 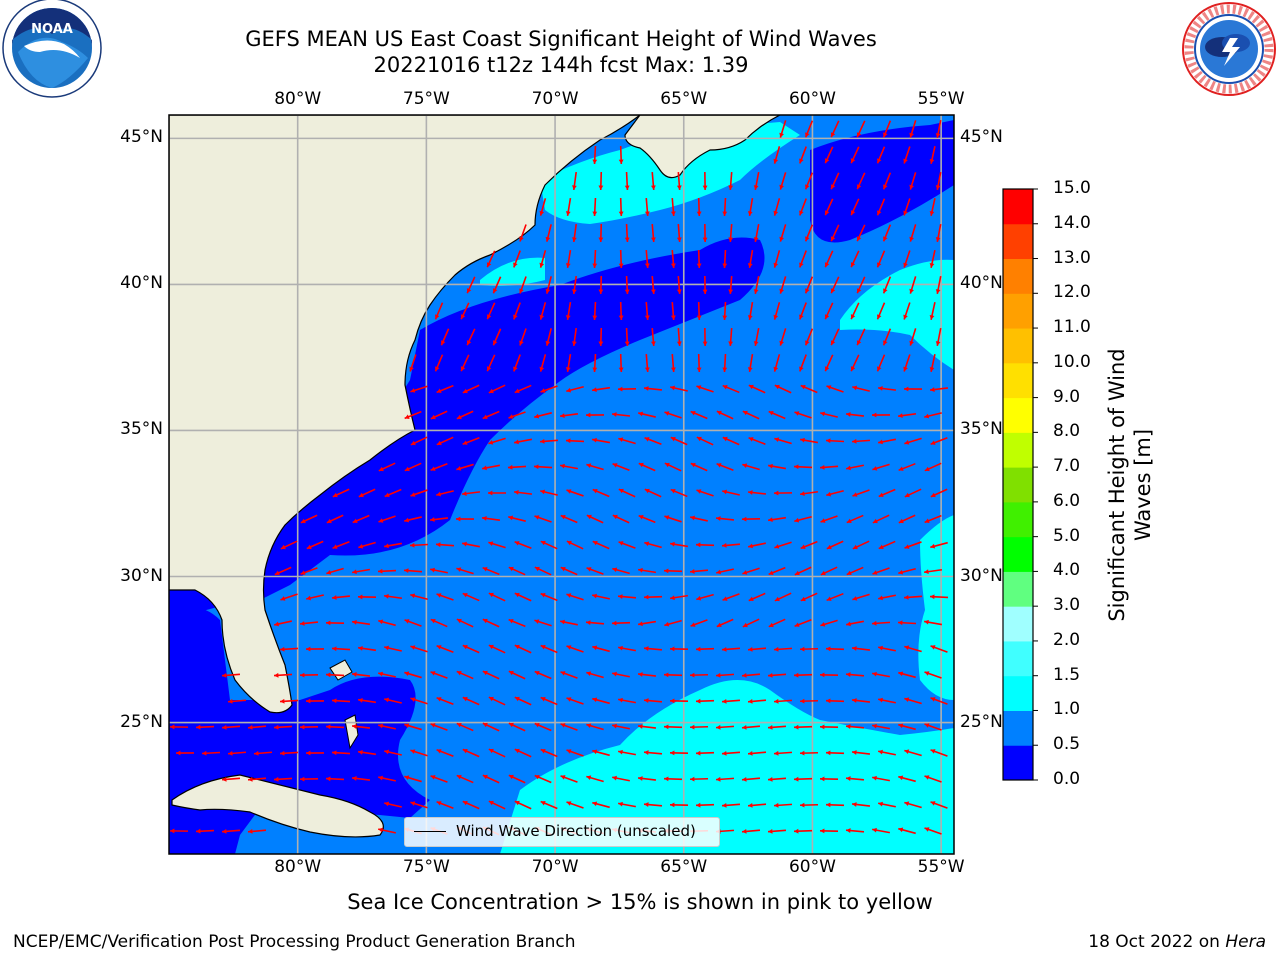 I want to click on lat-tick-label-left: 30°N, so click(x=141, y=575).